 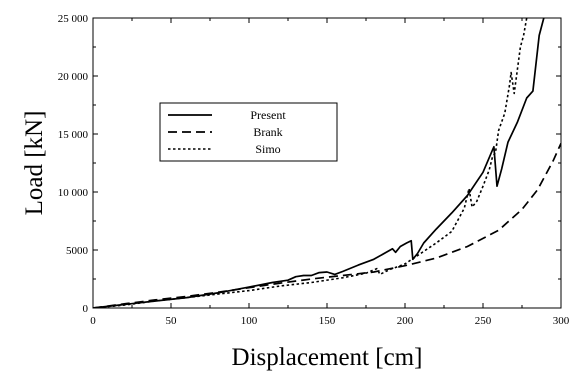 What do you see at coordinates (249, 321) in the screenshot?
I see `x-tick-label: 100` at bounding box center [249, 321].